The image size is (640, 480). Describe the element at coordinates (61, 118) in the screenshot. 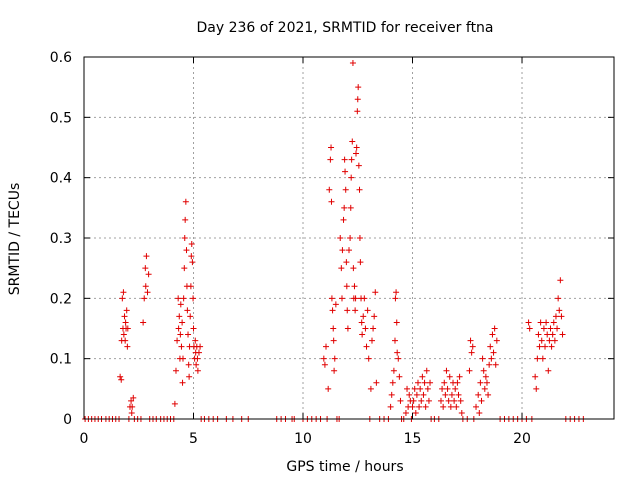

I see `y-tick-label: 0.5` at that location.